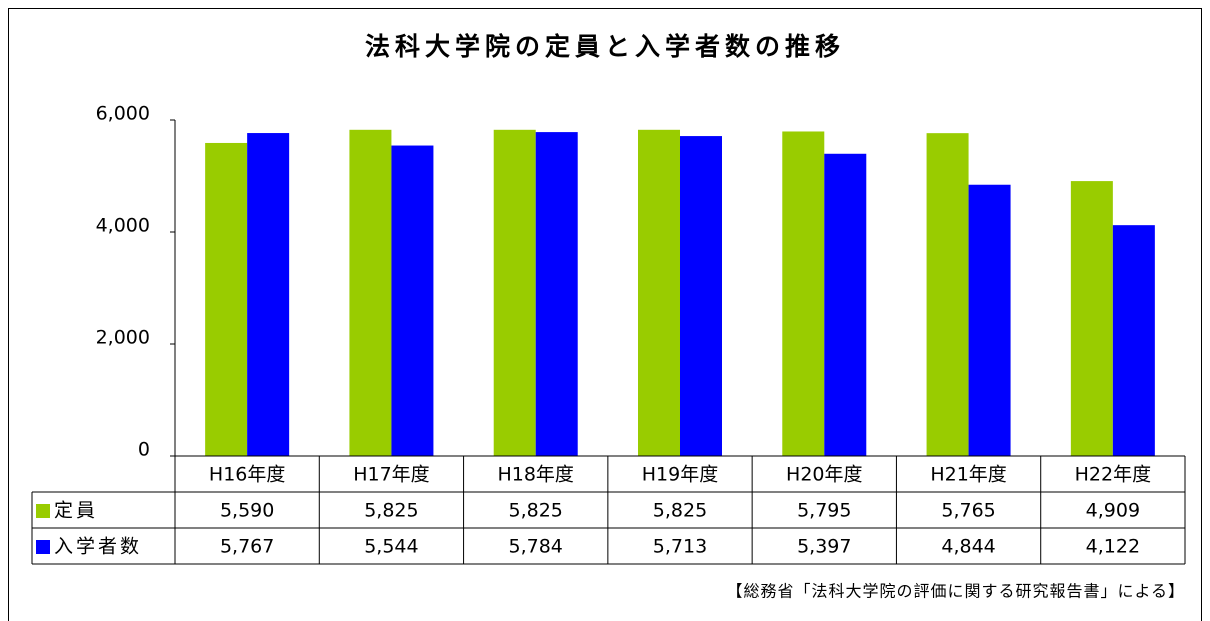 This screenshot has height=621, width=1210. I want to click on y-tick-label: 4,000, so click(123, 226).